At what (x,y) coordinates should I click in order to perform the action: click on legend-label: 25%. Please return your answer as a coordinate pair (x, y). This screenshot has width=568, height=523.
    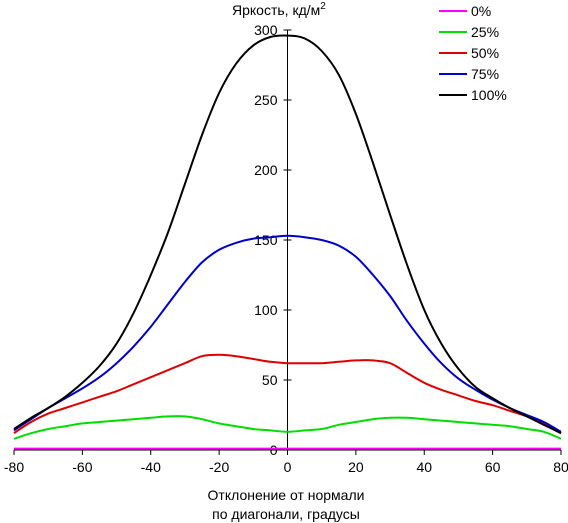
    Looking at the image, I should click on (485, 32).